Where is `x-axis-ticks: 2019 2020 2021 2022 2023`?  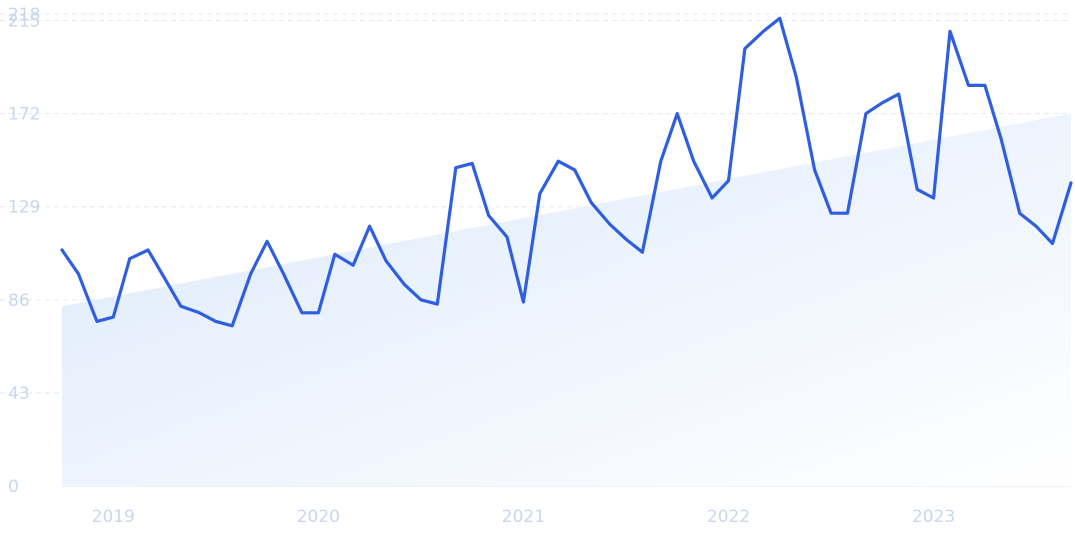 x-axis-ticks: 2019 2020 2021 2022 2023 is located at coordinates (524, 517).